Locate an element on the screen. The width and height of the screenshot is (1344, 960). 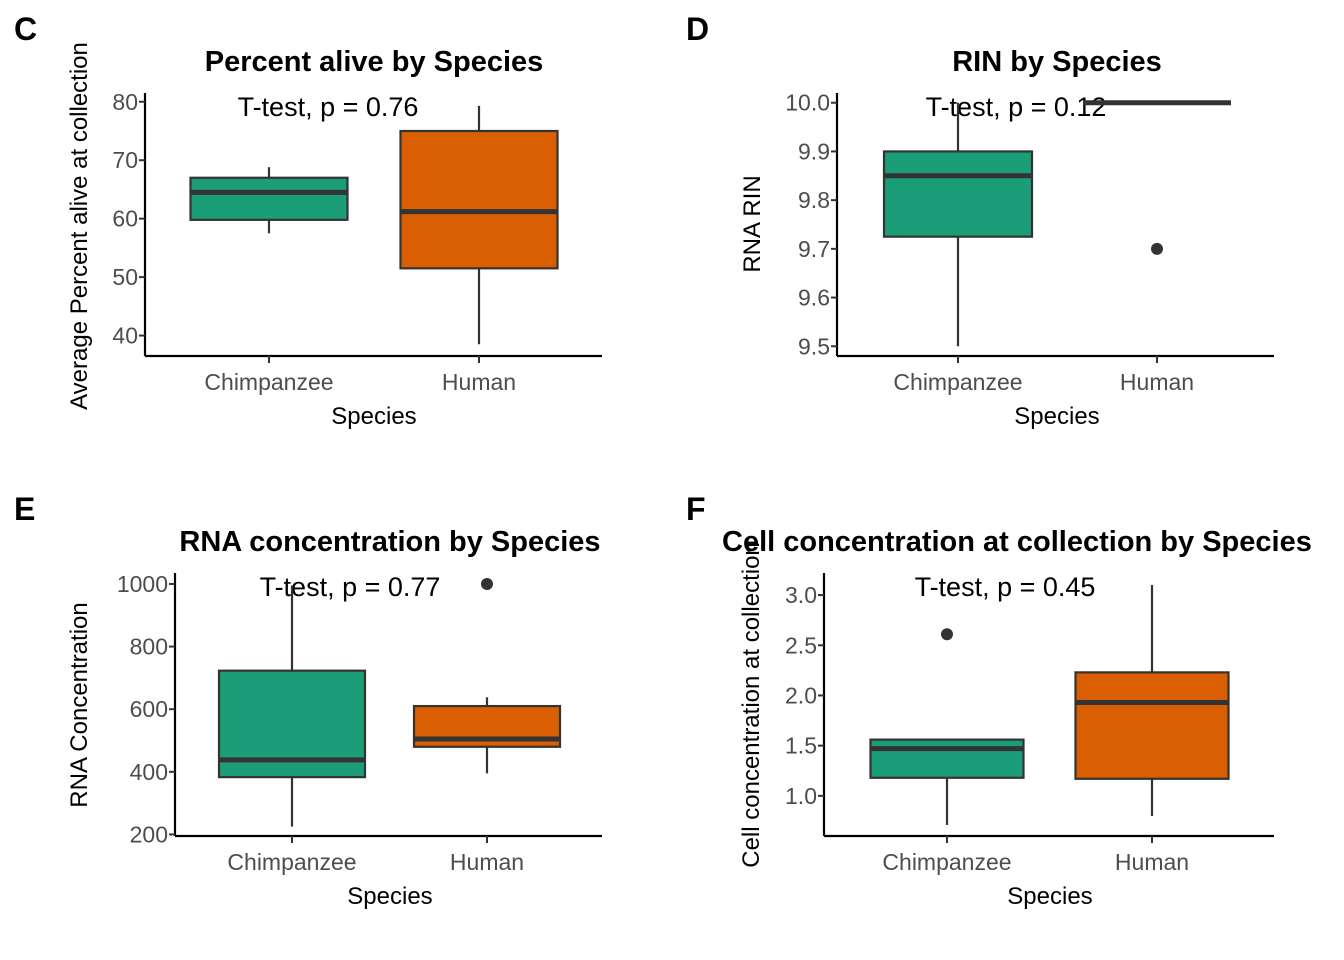
y-tick-label: 70 is located at coordinates (125, 160).